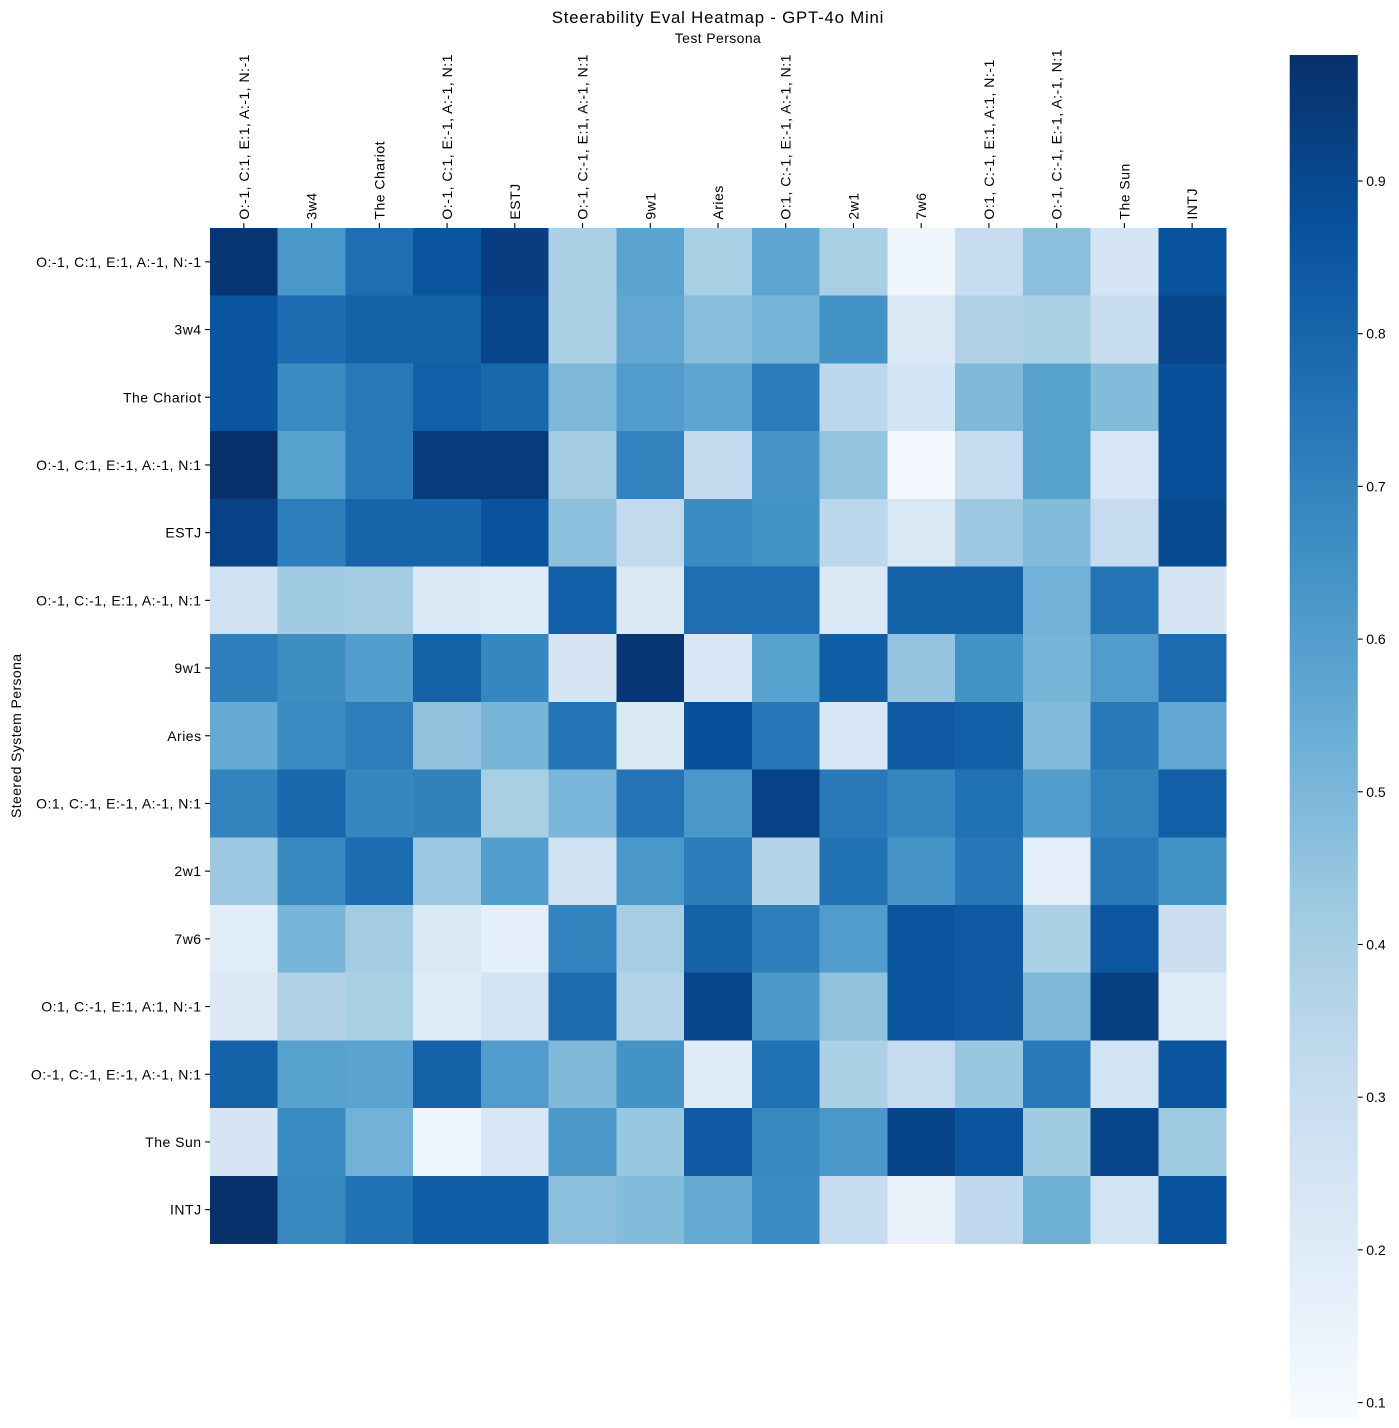 The width and height of the screenshot is (1399, 1428). What do you see at coordinates (1376, 334) in the screenshot?
I see `svg-text: 0.8` at bounding box center [1376, 334].